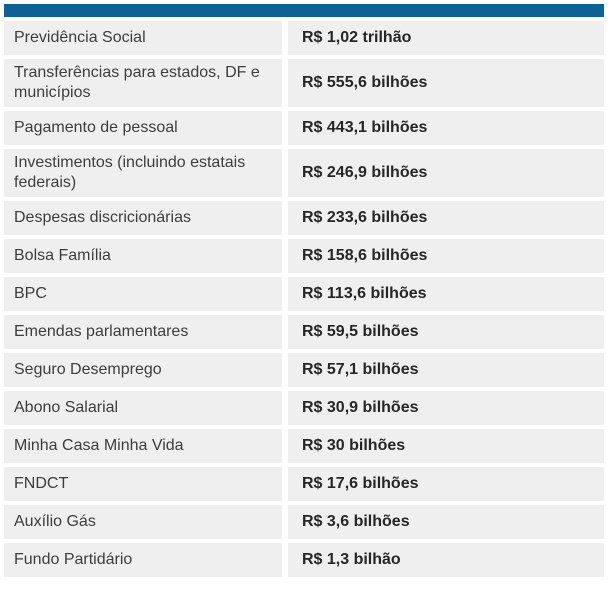  I want to click on row-label-cell: Pagamento de pessoal, so click(143, 128).